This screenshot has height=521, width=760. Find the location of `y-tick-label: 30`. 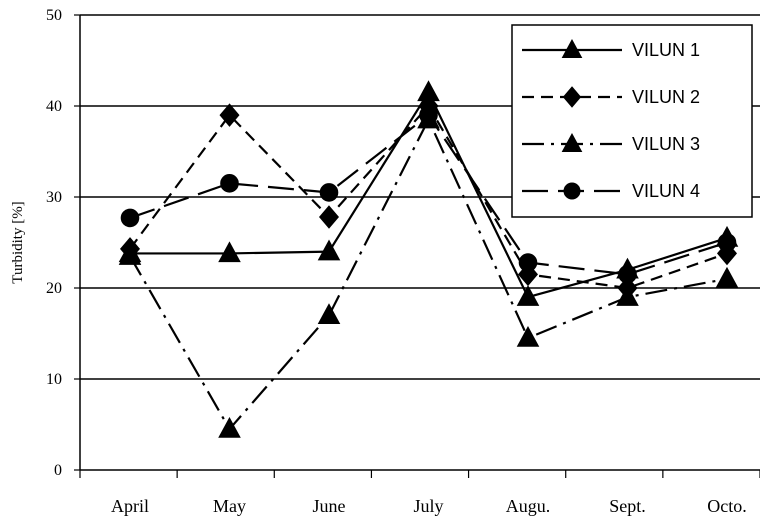

y-tick-label: 30 is located at coordinates (54, 197).